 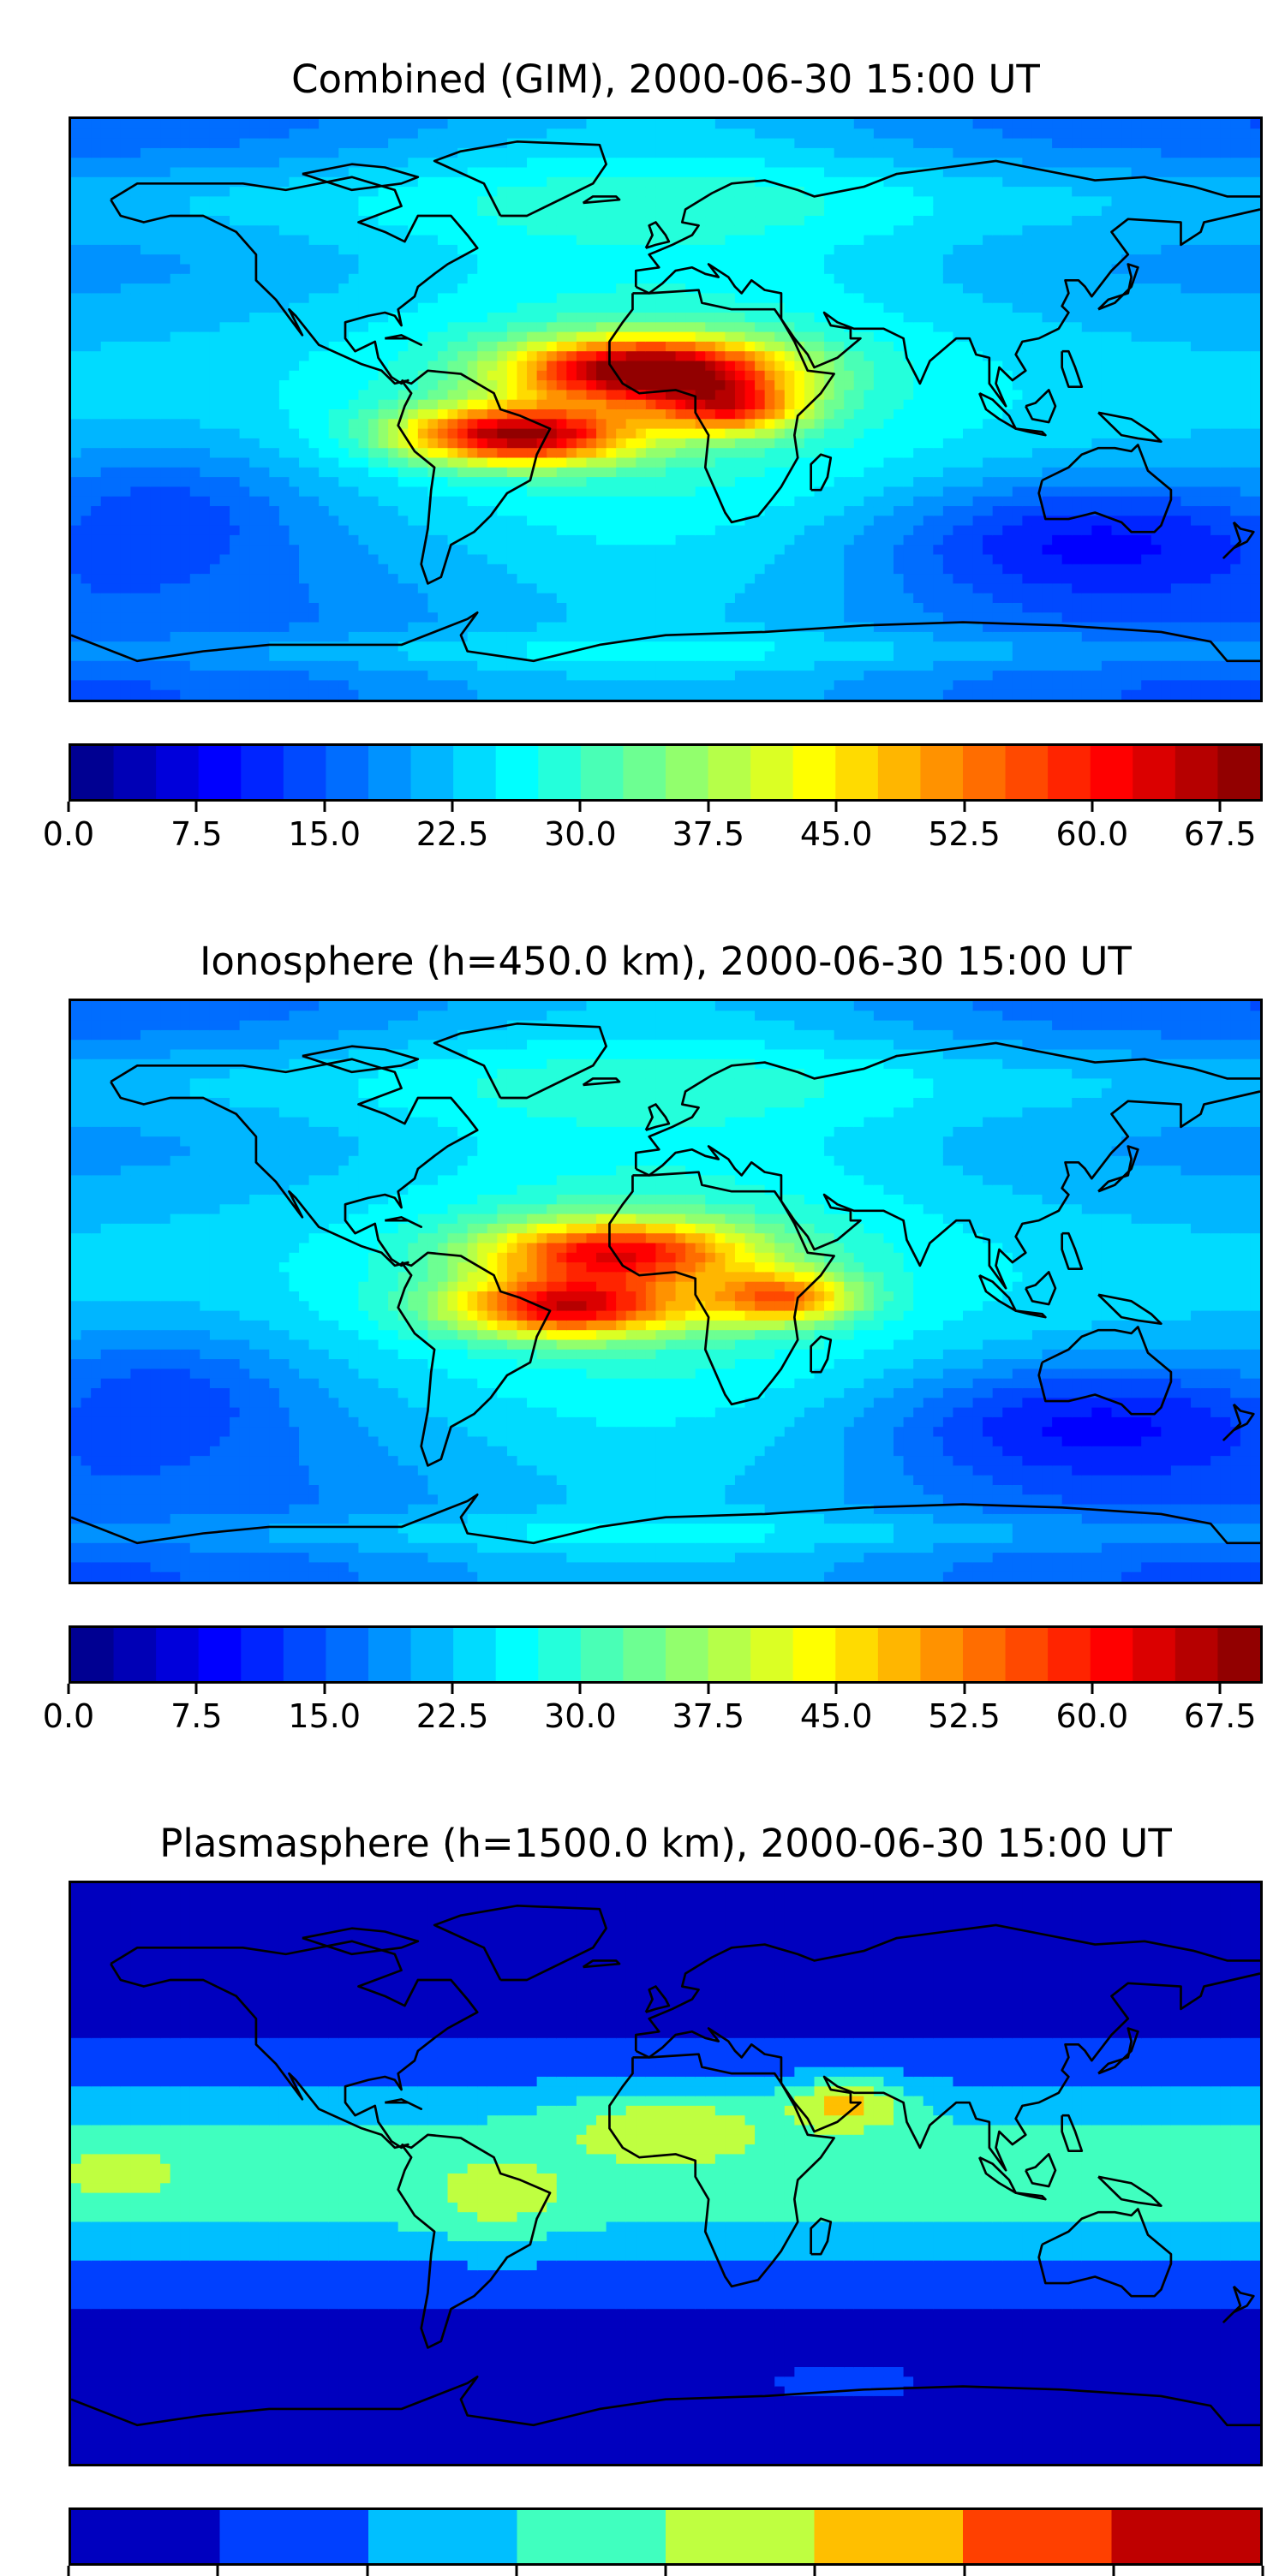 I want to click on colorbar-tick-label: 52.5, so click(x=965, y=1716).